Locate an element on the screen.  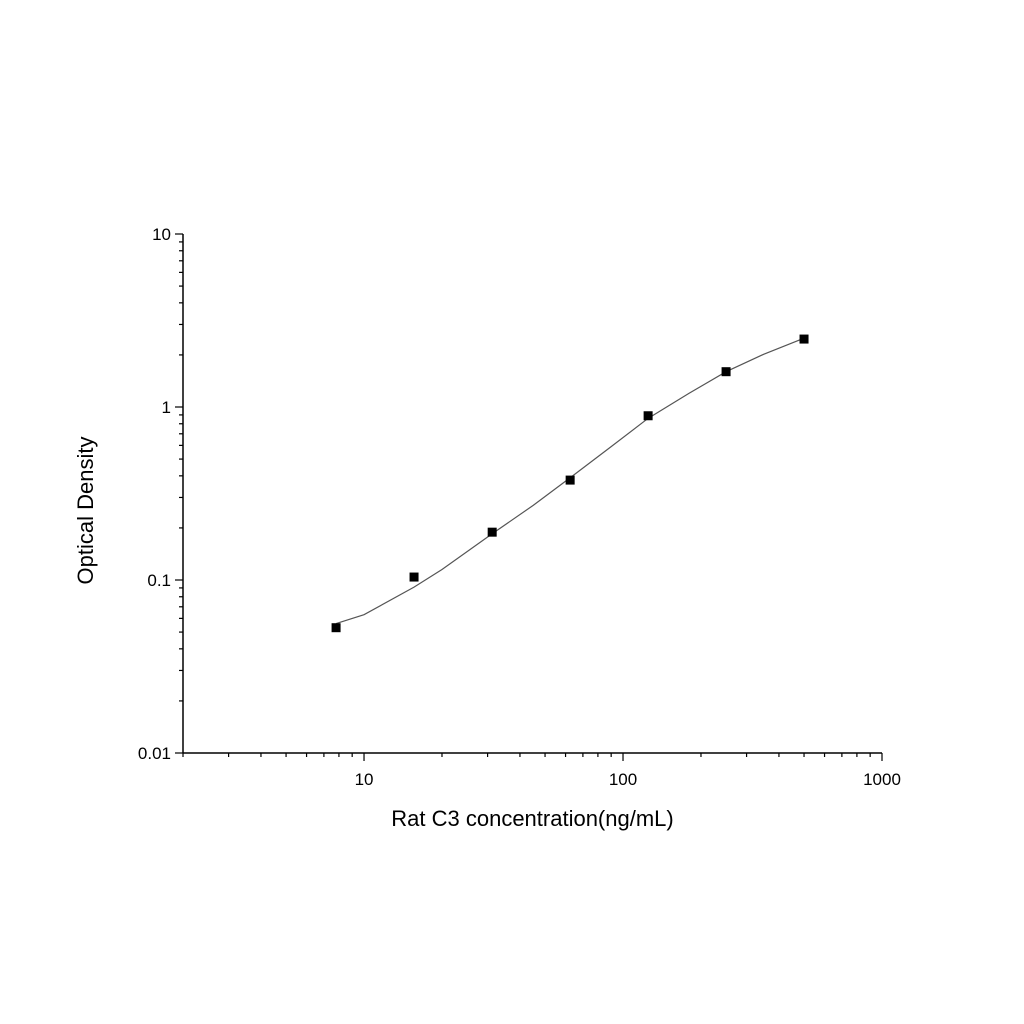
y-ticks: 0.01 0.1 1 10 is located at coordinates (160, 494).